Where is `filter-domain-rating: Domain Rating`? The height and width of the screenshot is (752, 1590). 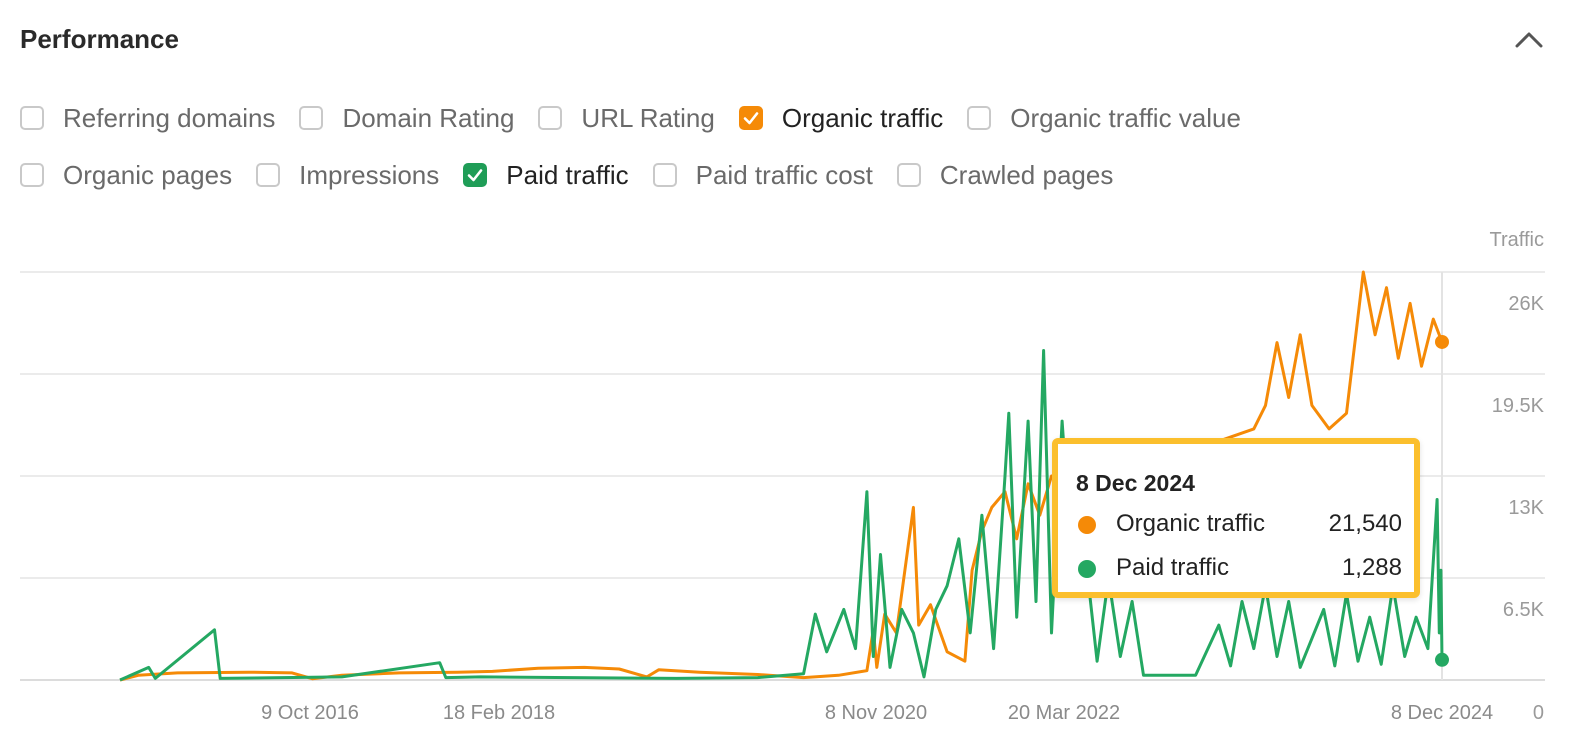 filter-domain-rating: Domain Rating is located at coordinates (406, 118).